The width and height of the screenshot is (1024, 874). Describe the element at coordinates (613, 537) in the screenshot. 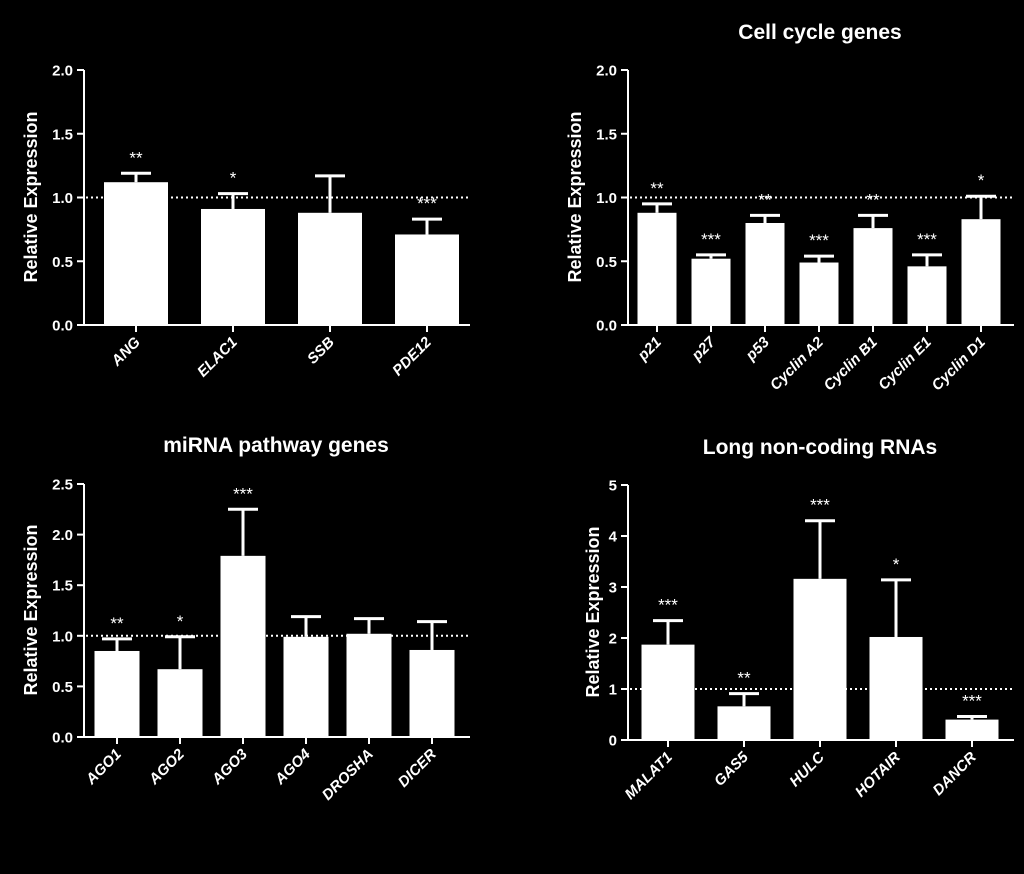

I see `y-tick-label: 4` at that location.